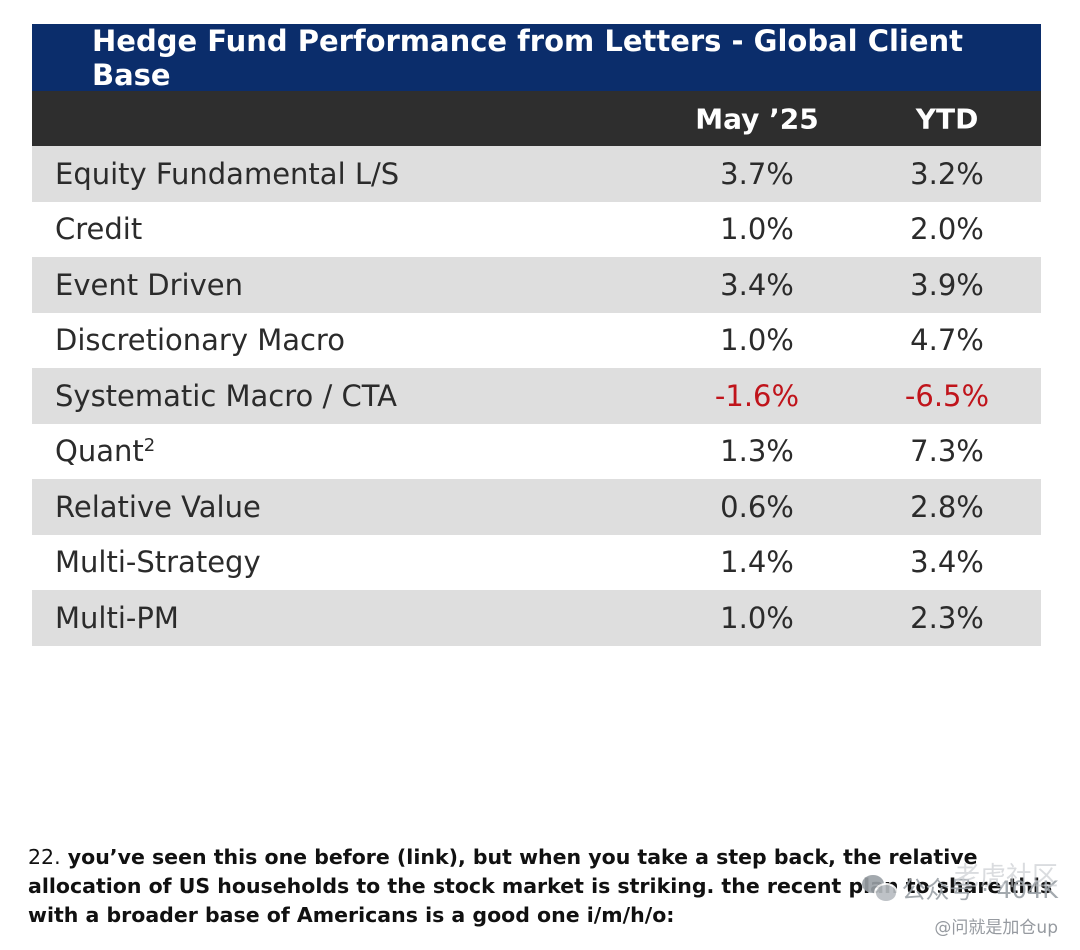 Image resolution: width=1080 pixels, height=950 pixels. What do you see at coordinates (149, 446) in the screenshot?
I see `footnote-marker: 2` at bounding box center [149, 446].